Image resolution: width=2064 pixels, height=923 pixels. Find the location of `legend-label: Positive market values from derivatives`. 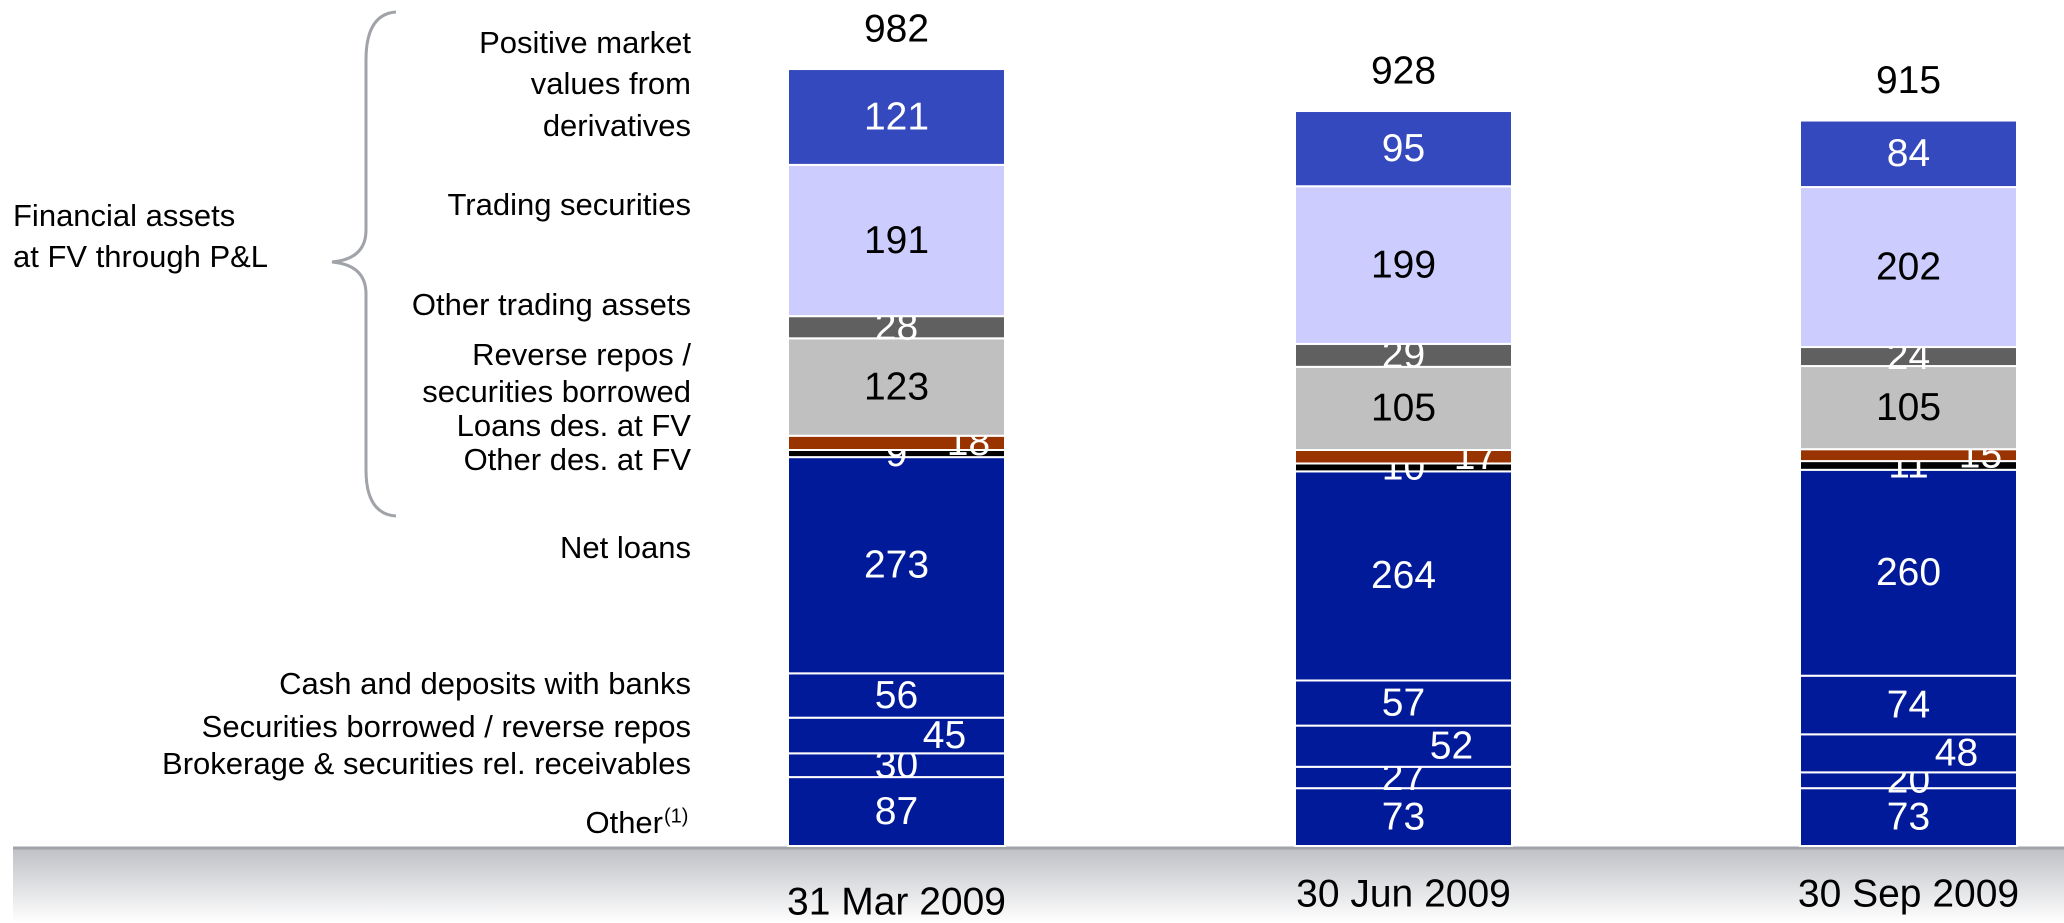

legend-label: Positive market values from derivatives is located at coordinates (585, 84).